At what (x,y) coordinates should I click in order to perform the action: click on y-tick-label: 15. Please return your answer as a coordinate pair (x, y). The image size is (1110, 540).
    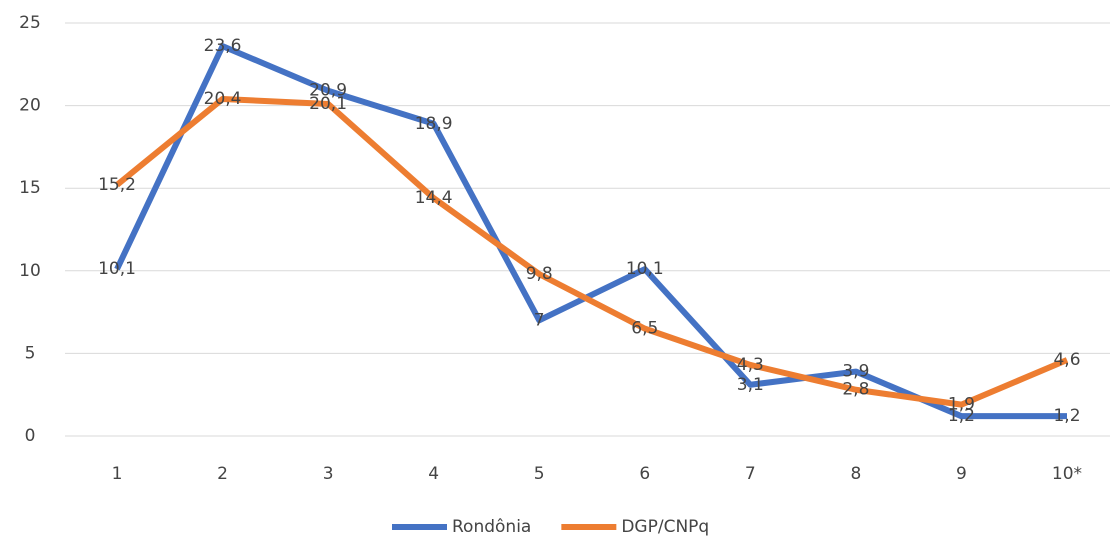
    Looking at the image, I should click on (30, 188).